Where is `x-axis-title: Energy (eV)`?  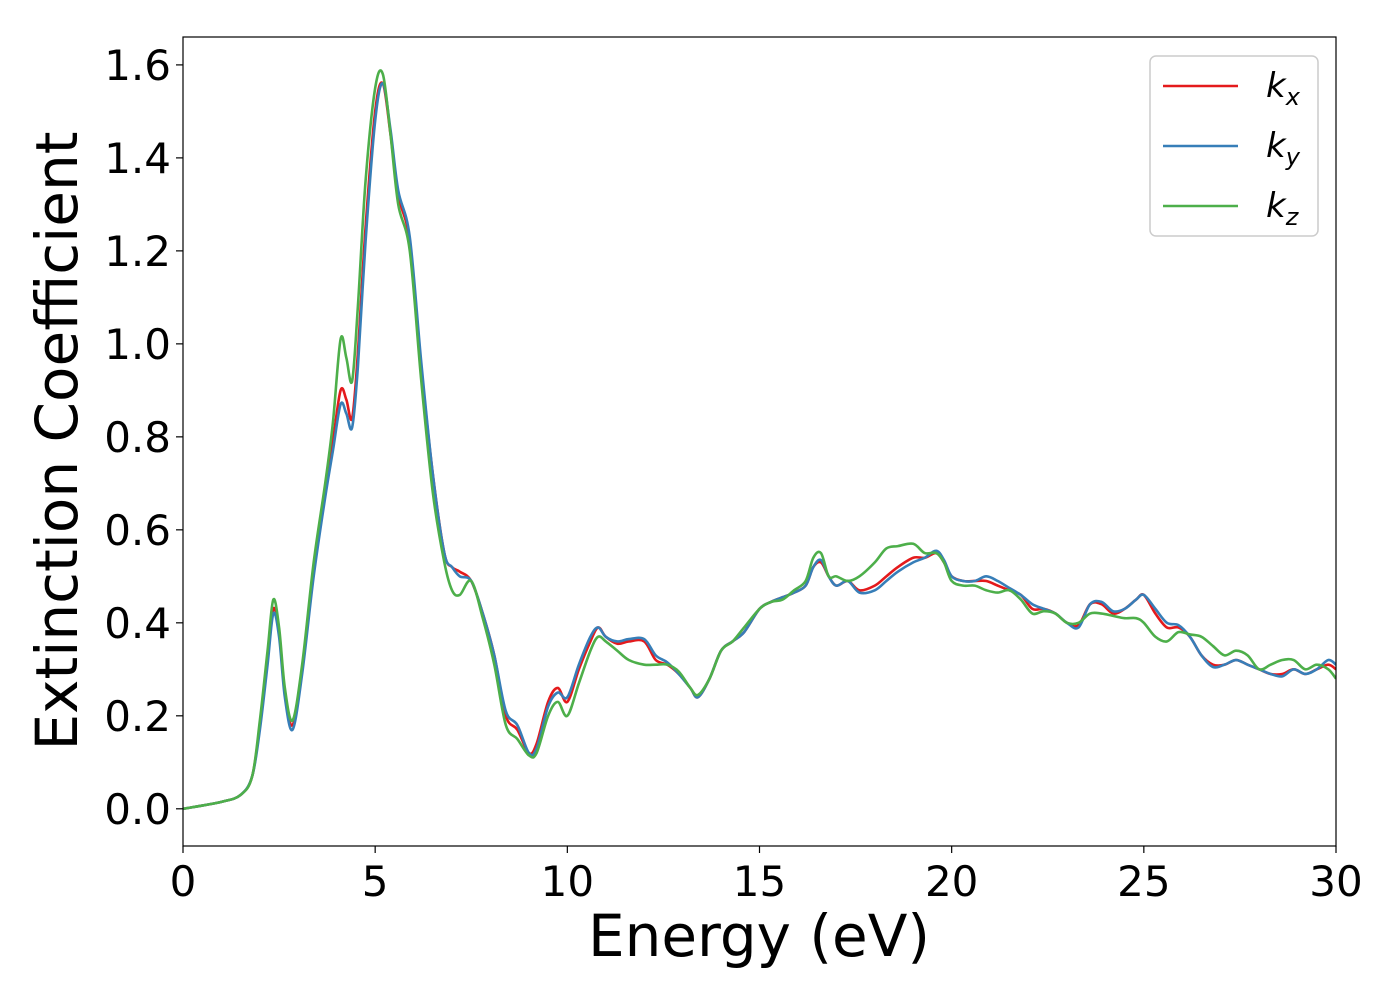 x-axis-title: Energy (eV) is located at coordinates (759, 936).